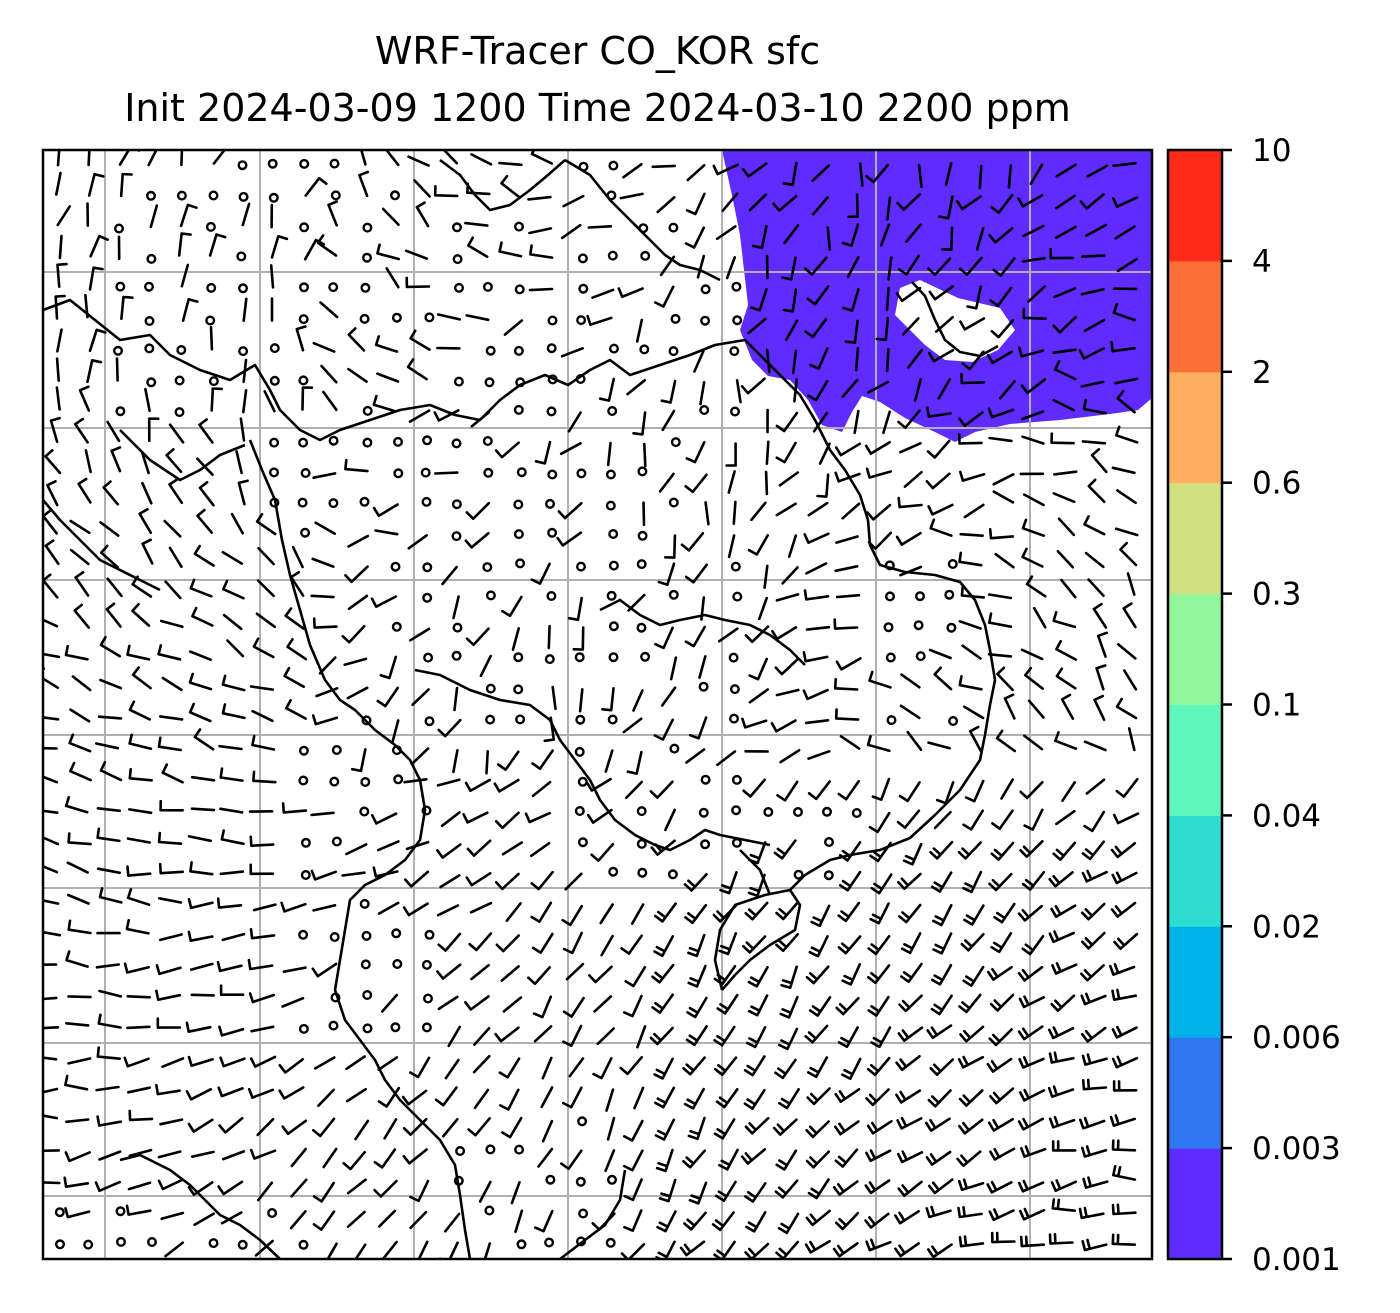 This screenshot has width=1400, height=1313. Describe the element at coordinates (1195, 982) in the screenshot. I see `colorbar-segment` at that location.